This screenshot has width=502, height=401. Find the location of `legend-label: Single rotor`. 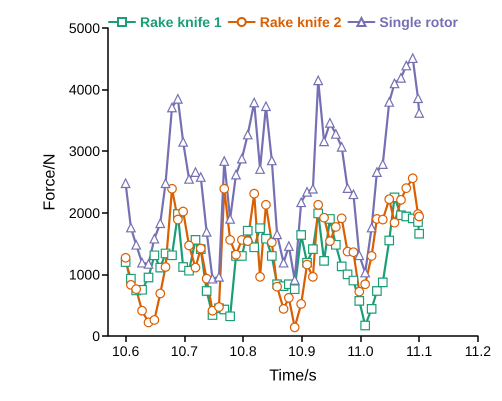

legend-label: Single rotor is located at coordinates (419, 22).